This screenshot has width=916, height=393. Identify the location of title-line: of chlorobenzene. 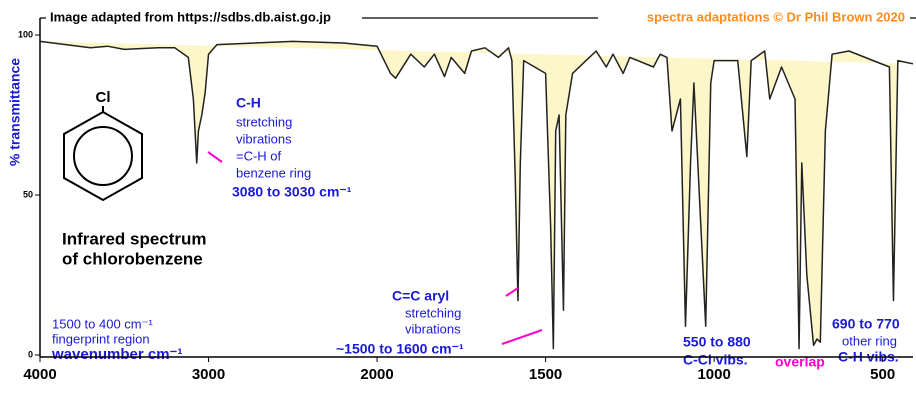
(132, 258).